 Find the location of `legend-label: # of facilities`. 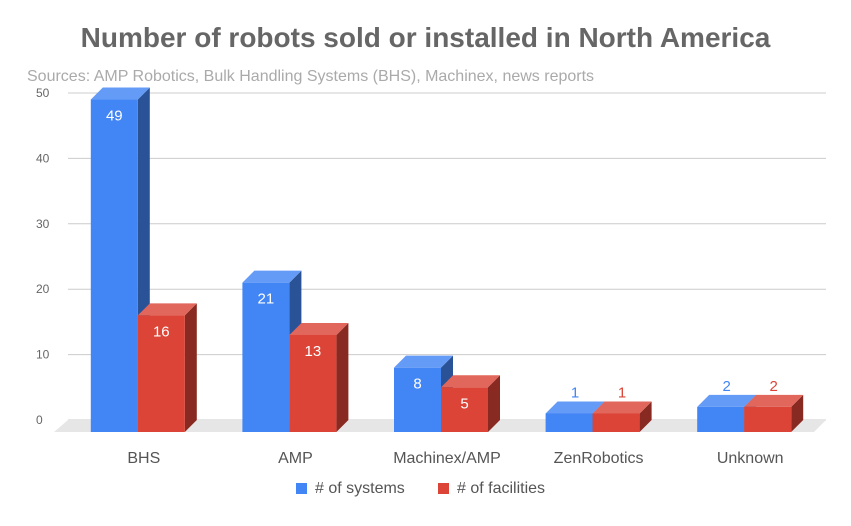

legend-label: # of facilities is located at coordinates (501, 488).